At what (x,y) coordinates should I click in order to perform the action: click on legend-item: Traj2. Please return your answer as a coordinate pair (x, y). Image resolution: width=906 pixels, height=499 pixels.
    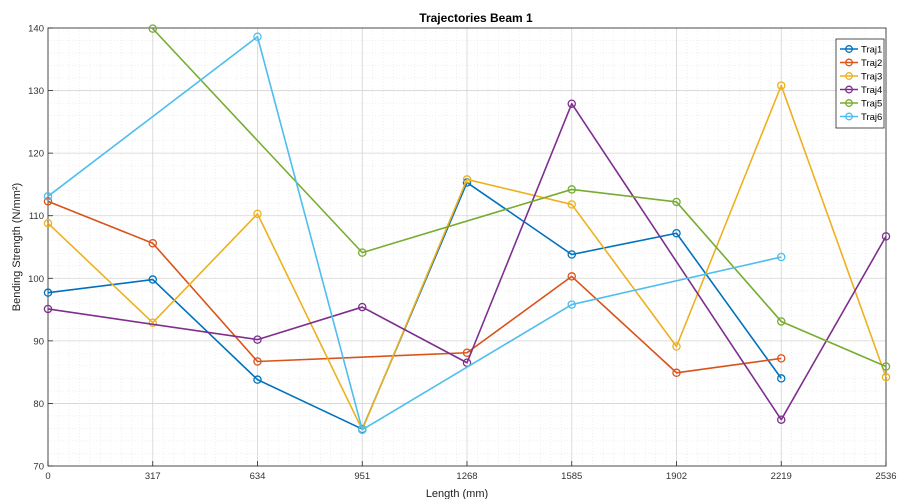
    Looking at the image, I should click on (861, 63).